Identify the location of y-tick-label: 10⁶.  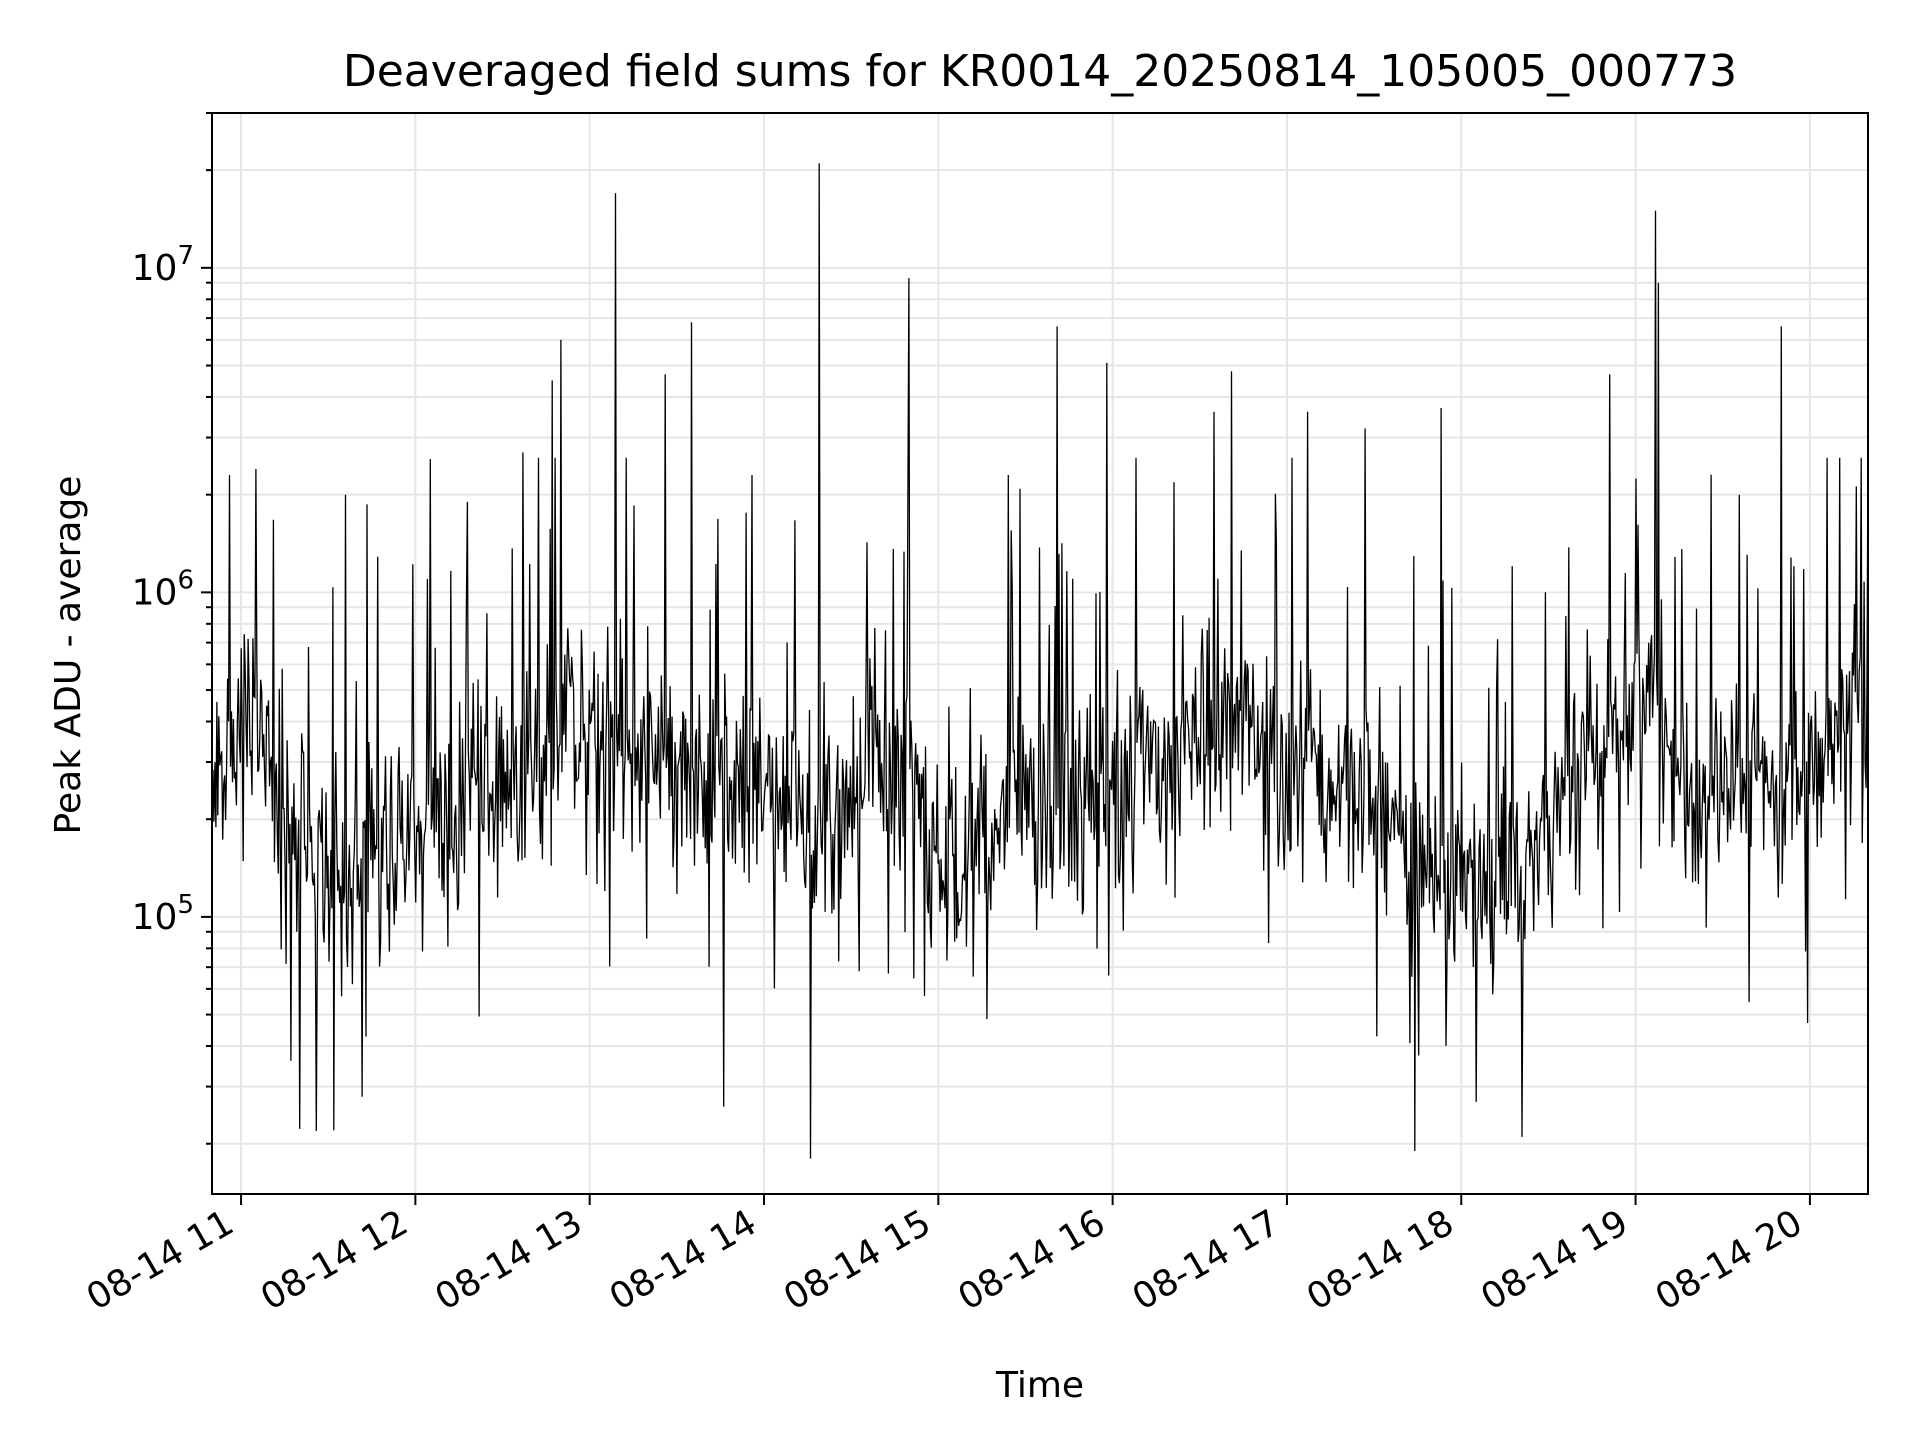
(163, 589).